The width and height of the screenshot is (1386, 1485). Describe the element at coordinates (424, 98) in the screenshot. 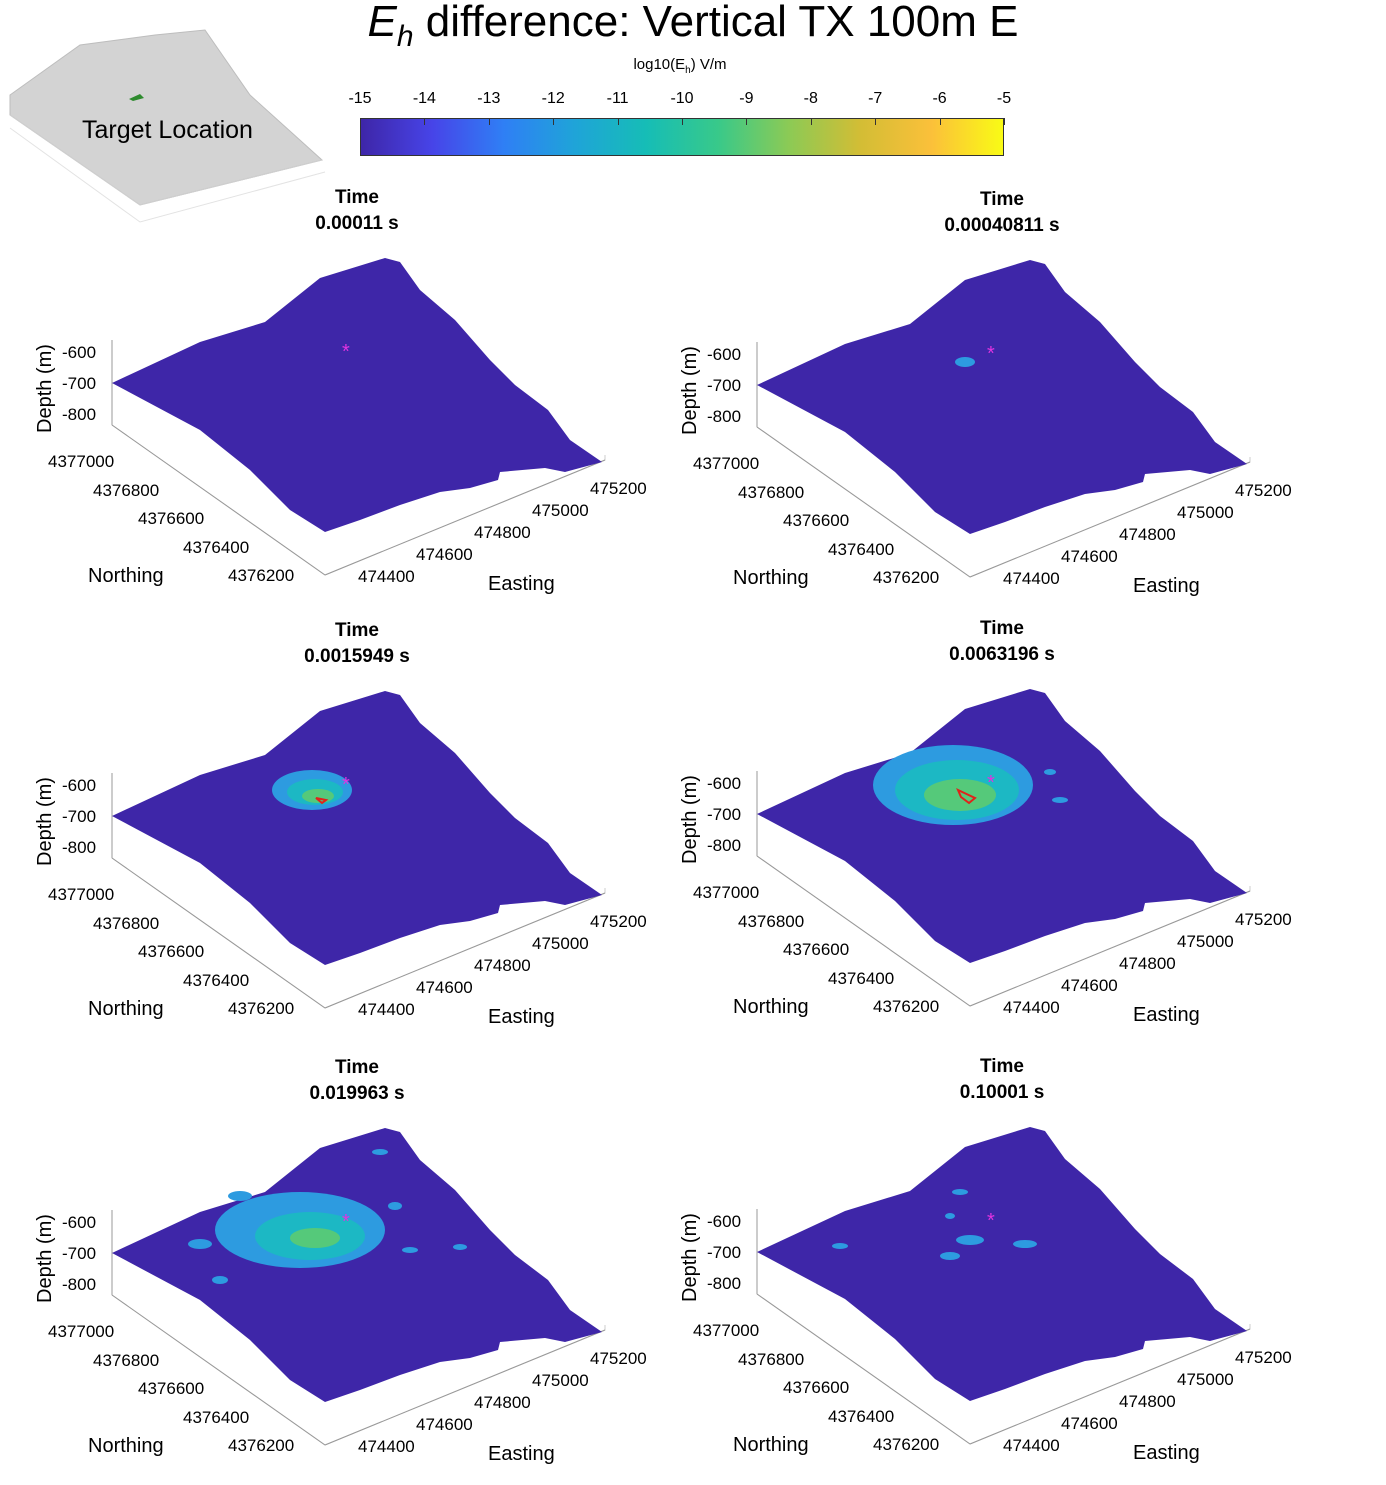

I see `colorbar-tick-label: -14` at that location.